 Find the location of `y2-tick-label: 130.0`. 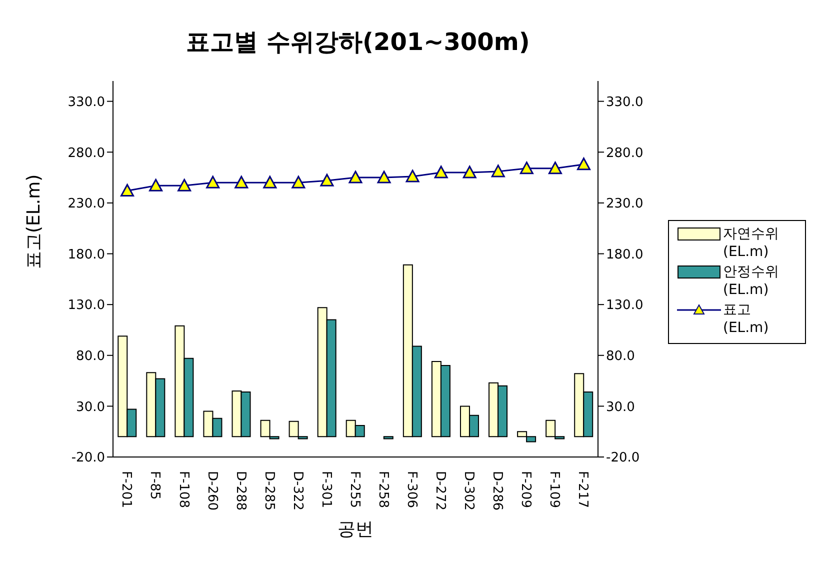

y2-tick-label: 130.0 is located at coordinates (625, 306).